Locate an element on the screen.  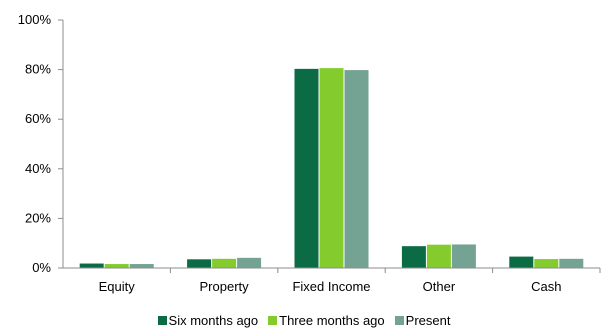
y-tick-label: 20% is located at coordinates (38, 217).